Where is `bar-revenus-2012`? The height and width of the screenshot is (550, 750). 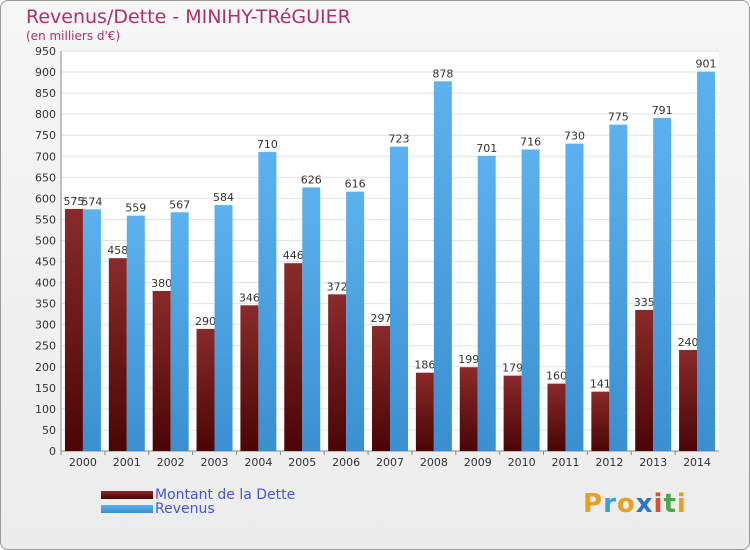
bar-revenus-2012 is located at coordinates (618, 288).